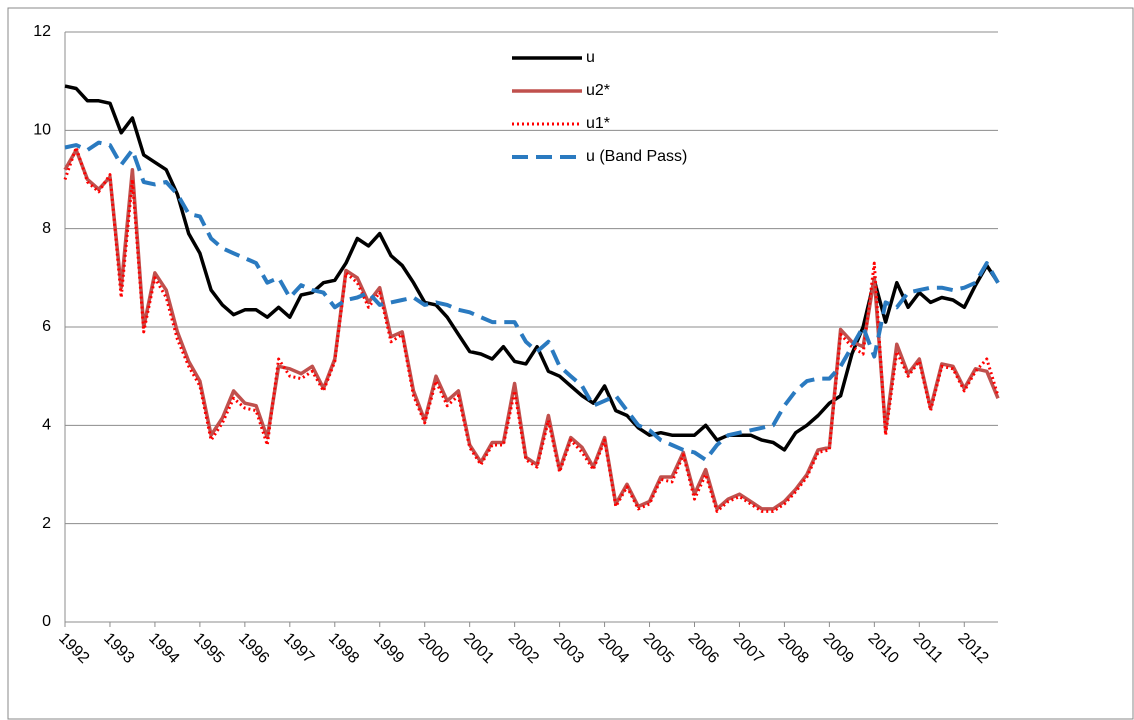 Image resolution: width=1134 pixels, height=720 pixels. I want to click on y-tick-label: 2, so click(46, 523).